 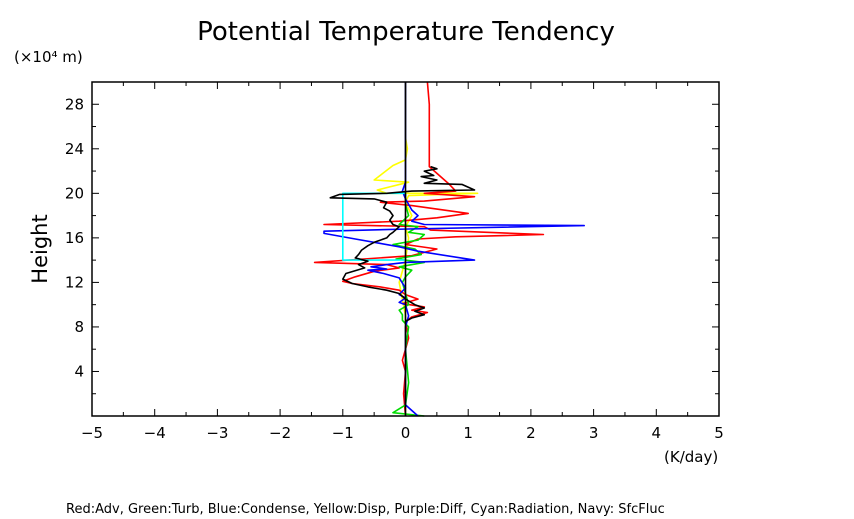 What do you see at coordinates (531, 433) in the screenshot?
I see `x-tick-label: 2` at bounding box center [531, 433].